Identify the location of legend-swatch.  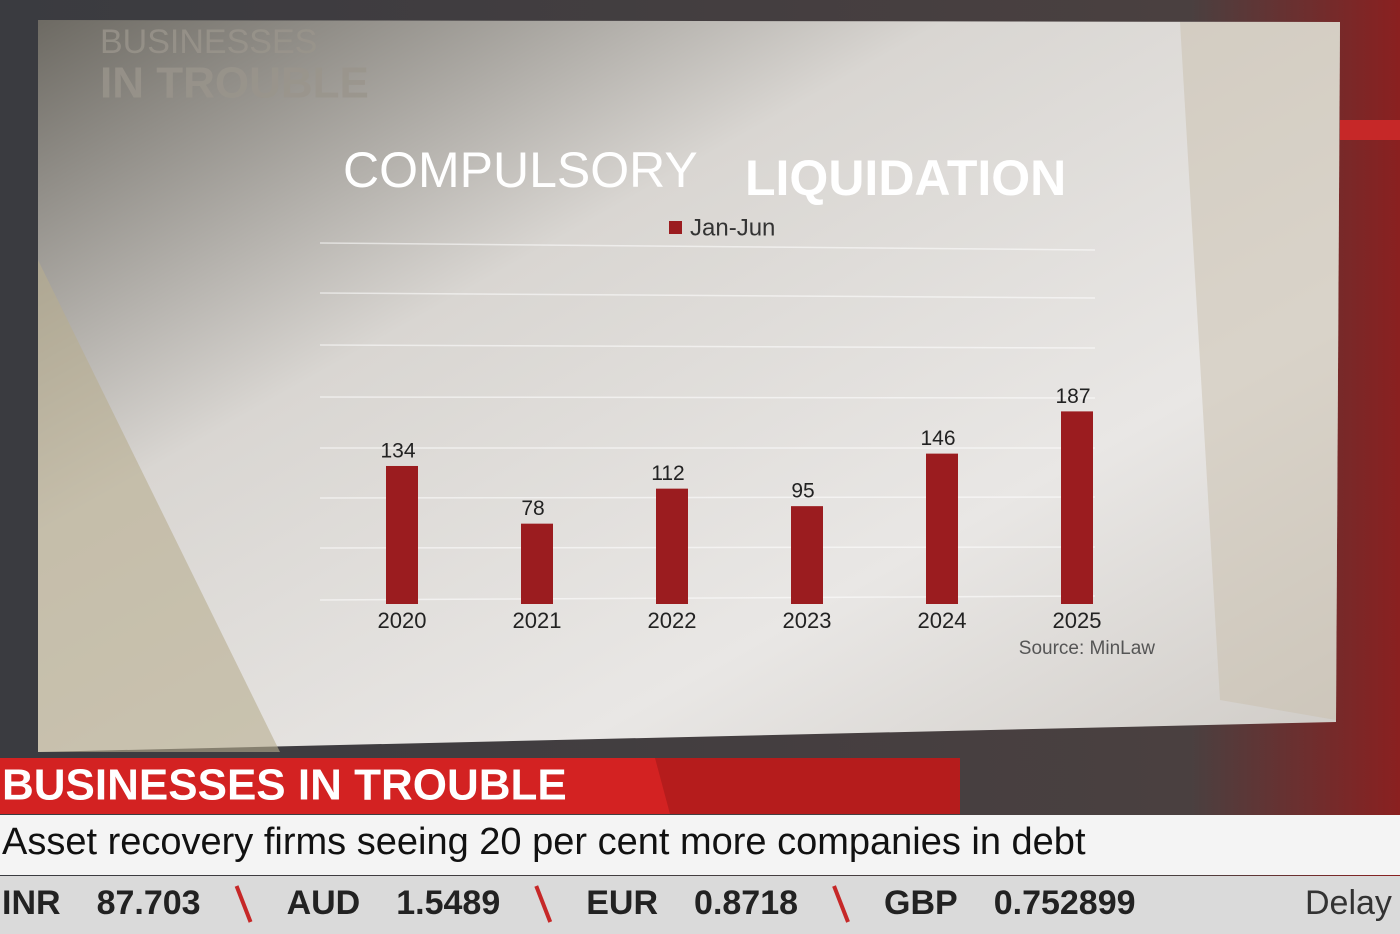
(675, 227).